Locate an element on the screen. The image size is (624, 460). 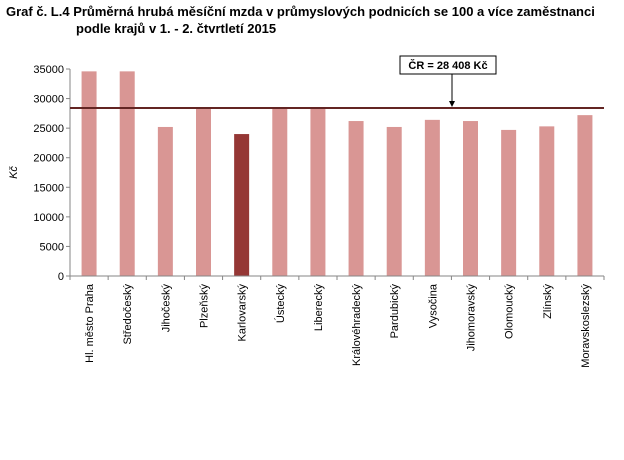
x-category-label: Jihomoravský is located at coordinates (472, 318).